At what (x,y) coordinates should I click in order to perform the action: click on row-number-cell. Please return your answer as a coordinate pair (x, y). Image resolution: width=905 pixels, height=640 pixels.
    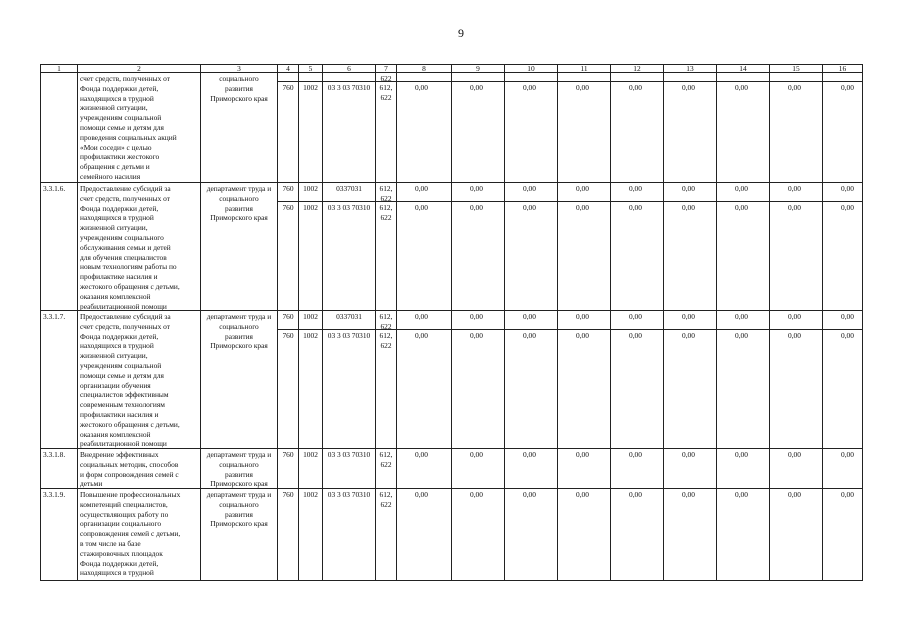
    Looking at the image, I should click on (59, 127).